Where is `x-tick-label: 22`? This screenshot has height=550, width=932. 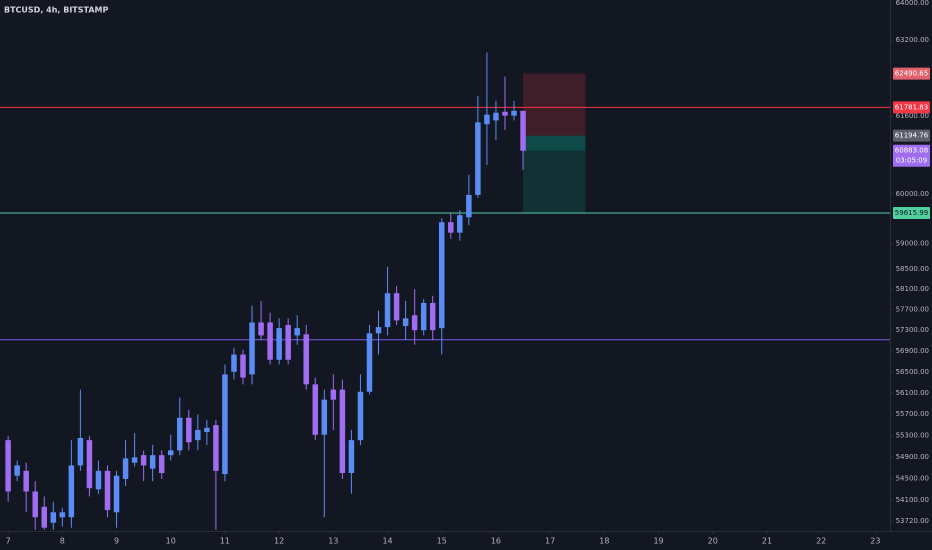
x-tick-label: 22 is located at coordinates (821, 541).